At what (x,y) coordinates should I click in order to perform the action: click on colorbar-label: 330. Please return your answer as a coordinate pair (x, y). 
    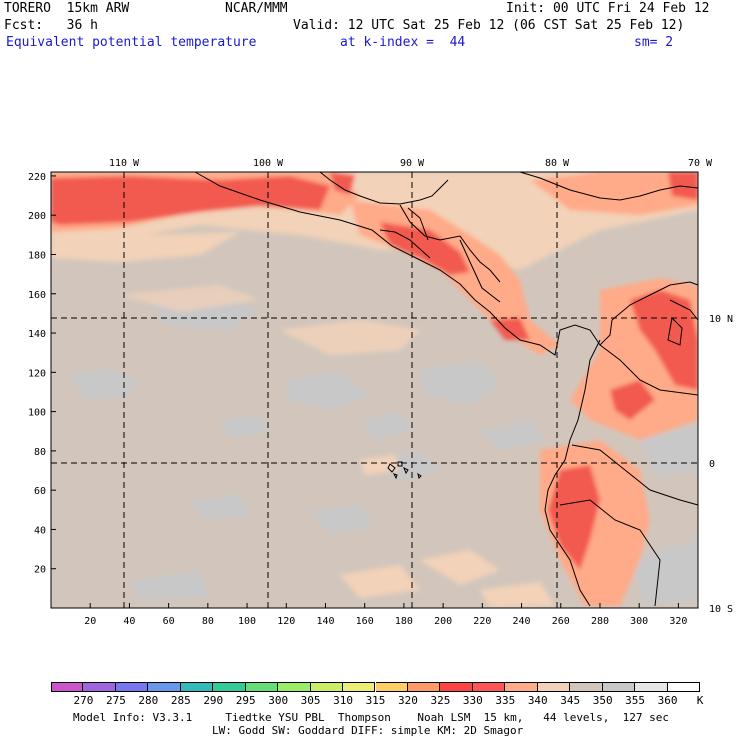
    Looking at the image, I should click on (472, 700).